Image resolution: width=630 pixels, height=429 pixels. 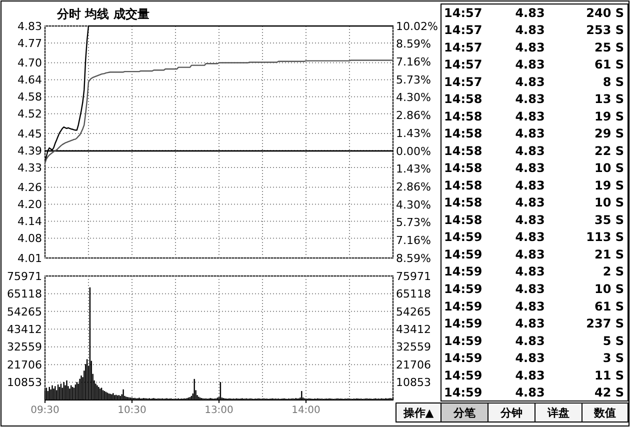 What do you see at coordinates (609, 375) in the screenshot?
I see `text: 11 S` at bounding box center [609, 375].